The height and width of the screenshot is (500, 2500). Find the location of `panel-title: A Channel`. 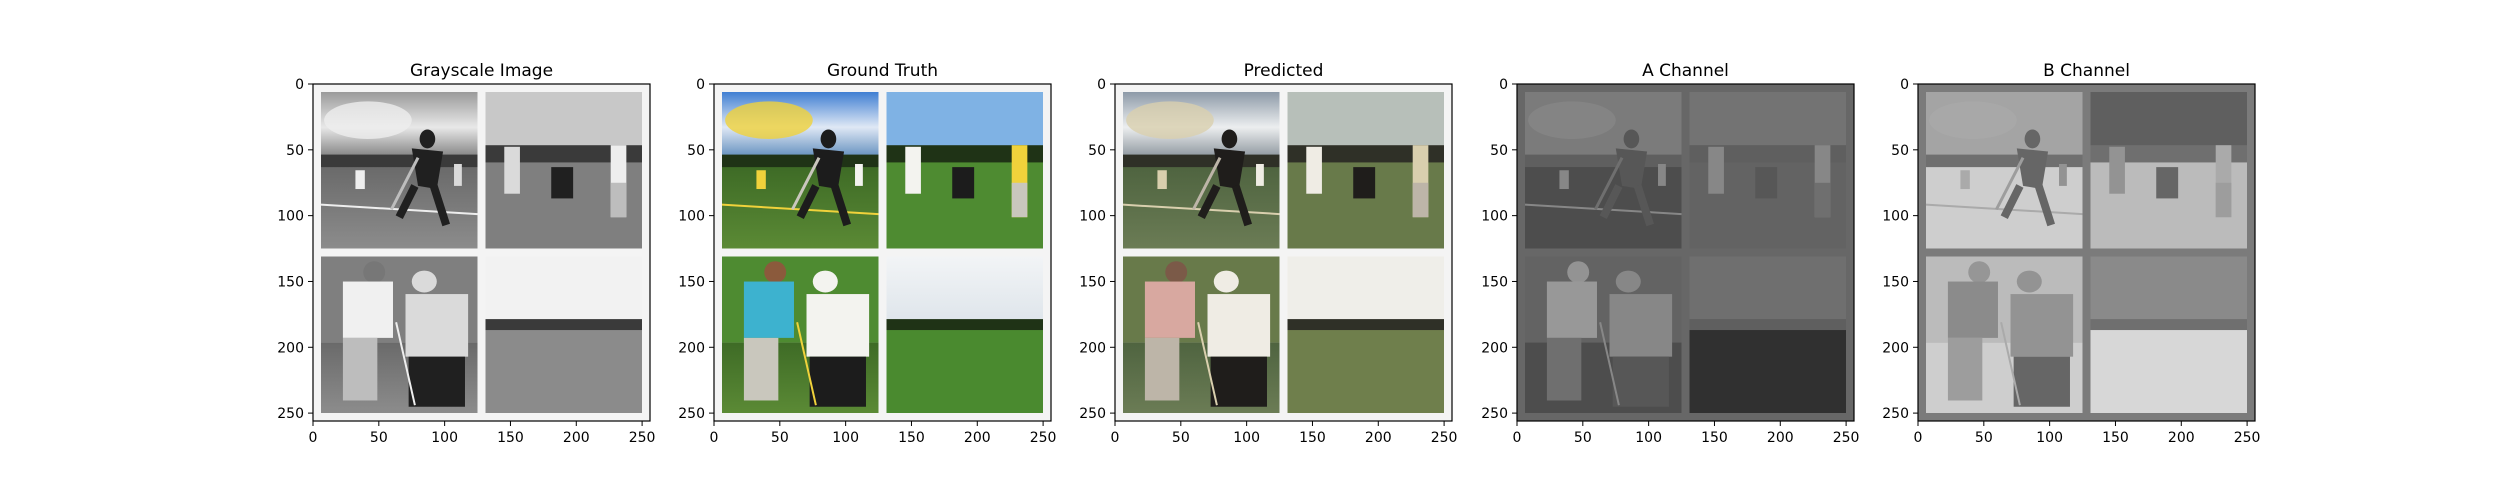

panel-title: A Channel is located at coordinates (1685, 71).